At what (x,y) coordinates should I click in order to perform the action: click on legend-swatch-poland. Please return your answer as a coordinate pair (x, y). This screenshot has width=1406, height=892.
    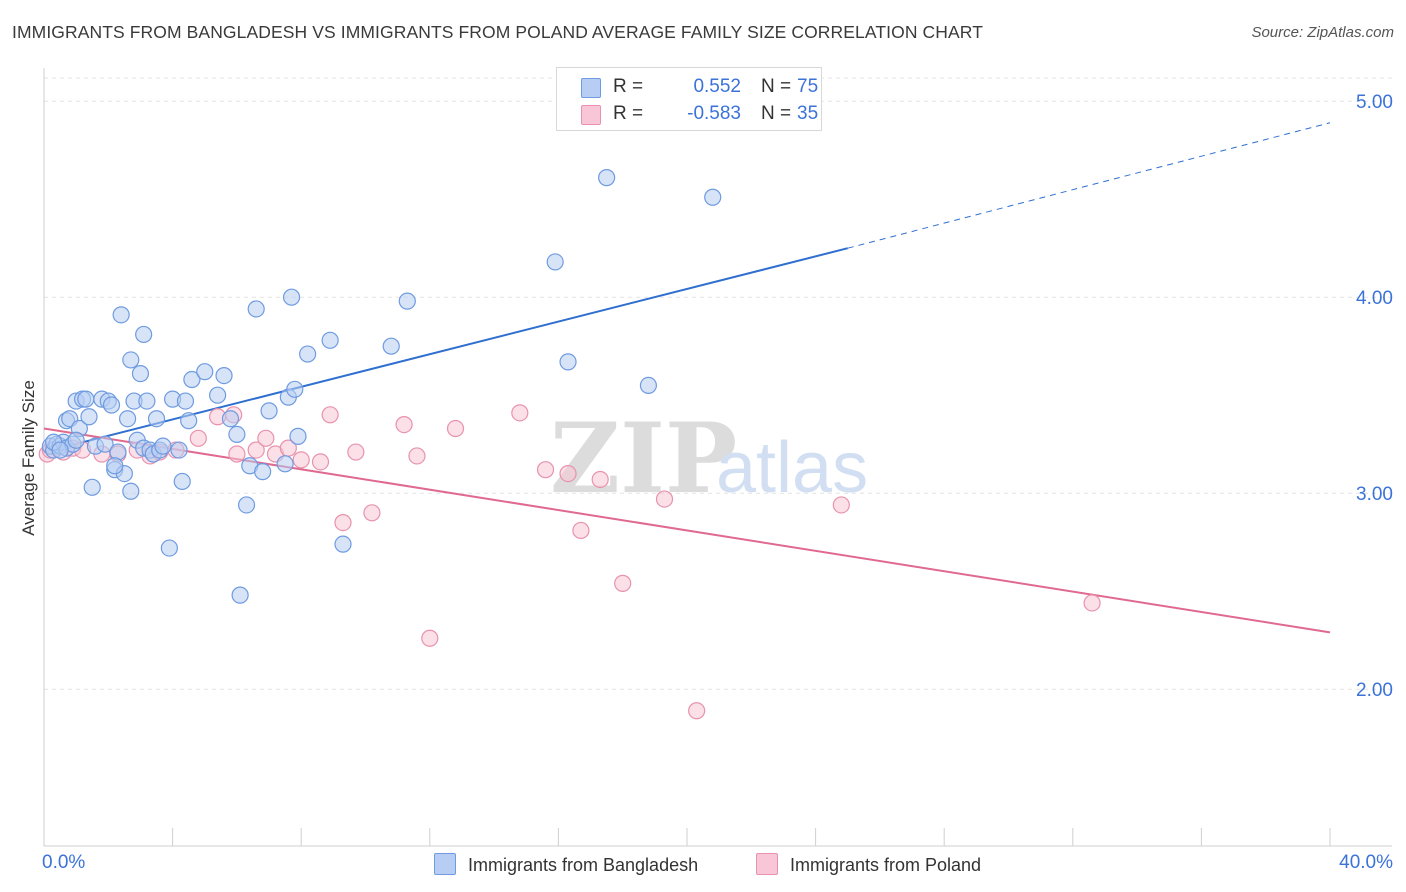
    Looking at the image, I should click on (591, 115).